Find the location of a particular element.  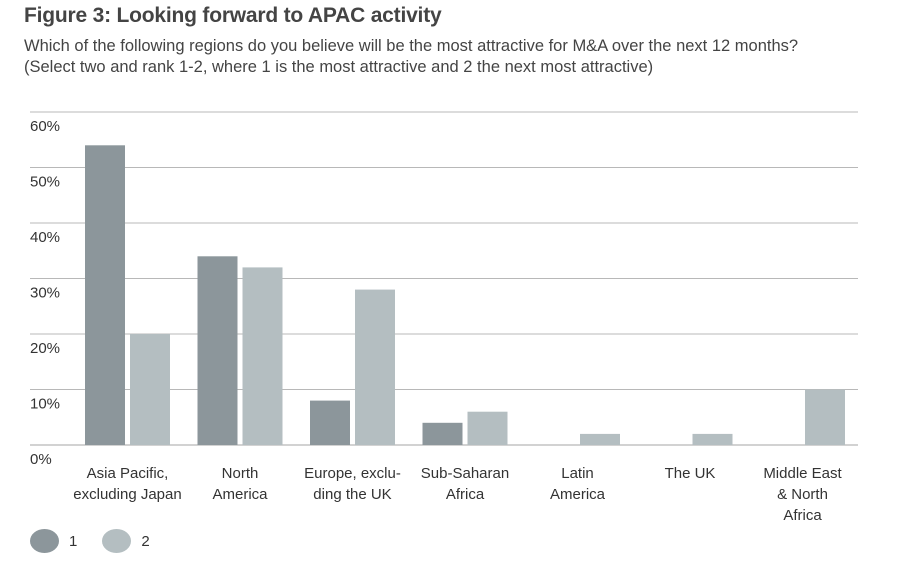

y-tick-label: 10% is located at coordinates (45, 404).